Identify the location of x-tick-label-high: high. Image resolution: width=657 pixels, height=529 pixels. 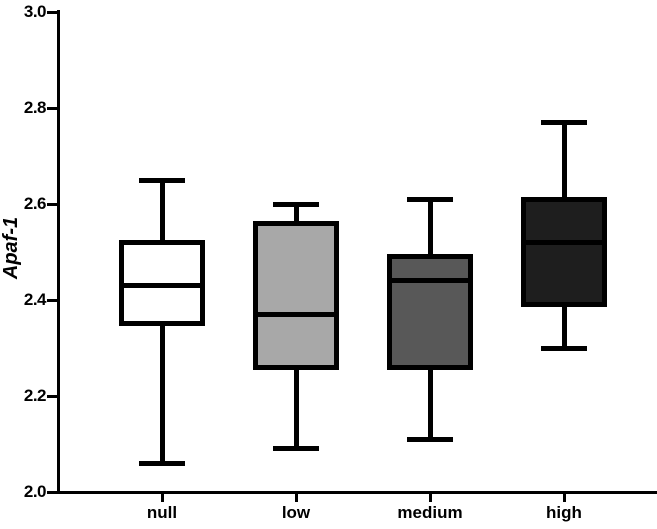
(564, 512).